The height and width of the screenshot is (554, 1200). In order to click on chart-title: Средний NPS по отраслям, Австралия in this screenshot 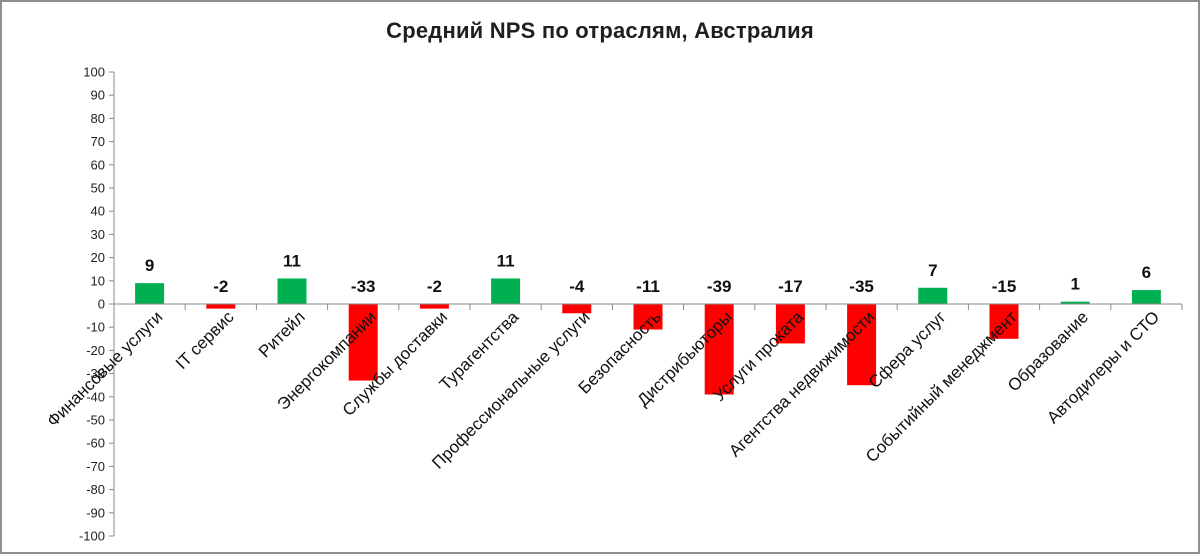, I will do `click(600, 30)`.